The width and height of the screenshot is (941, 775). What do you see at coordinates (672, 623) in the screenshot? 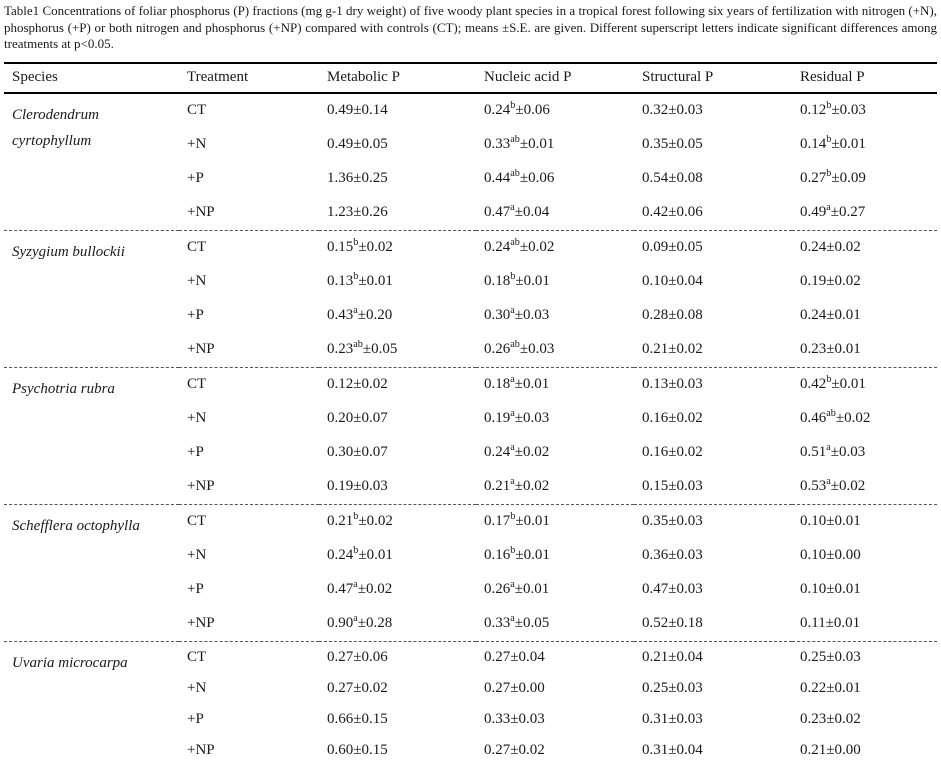
I see `structural-p-value: 0.52±0.18` at bounding box center [672, 623].